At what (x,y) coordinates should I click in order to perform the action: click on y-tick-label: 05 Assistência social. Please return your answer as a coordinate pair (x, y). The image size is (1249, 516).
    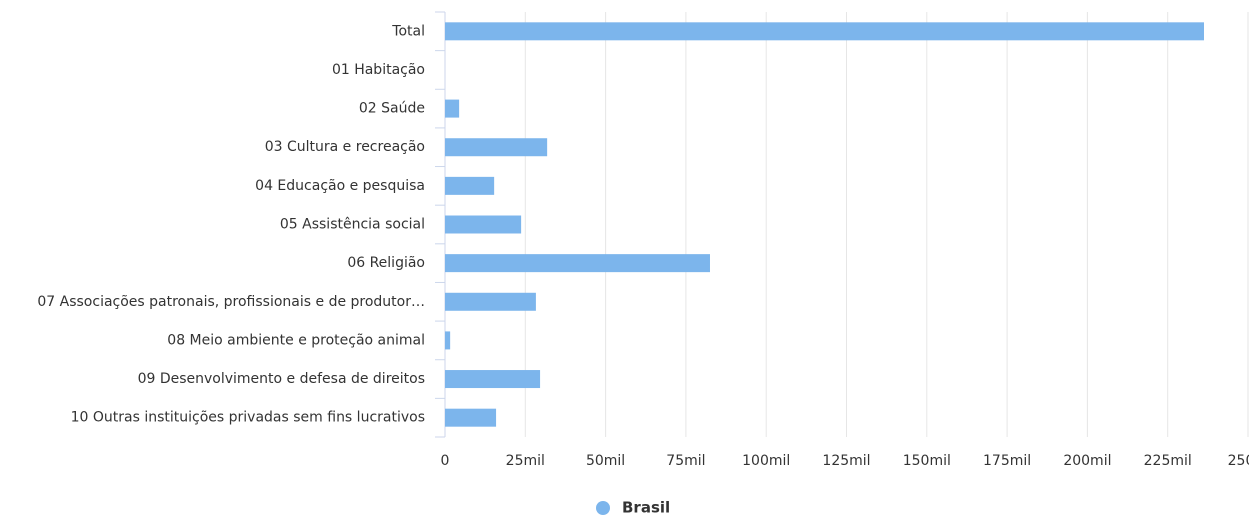
    Looking at the image, I should click on (352, 225).